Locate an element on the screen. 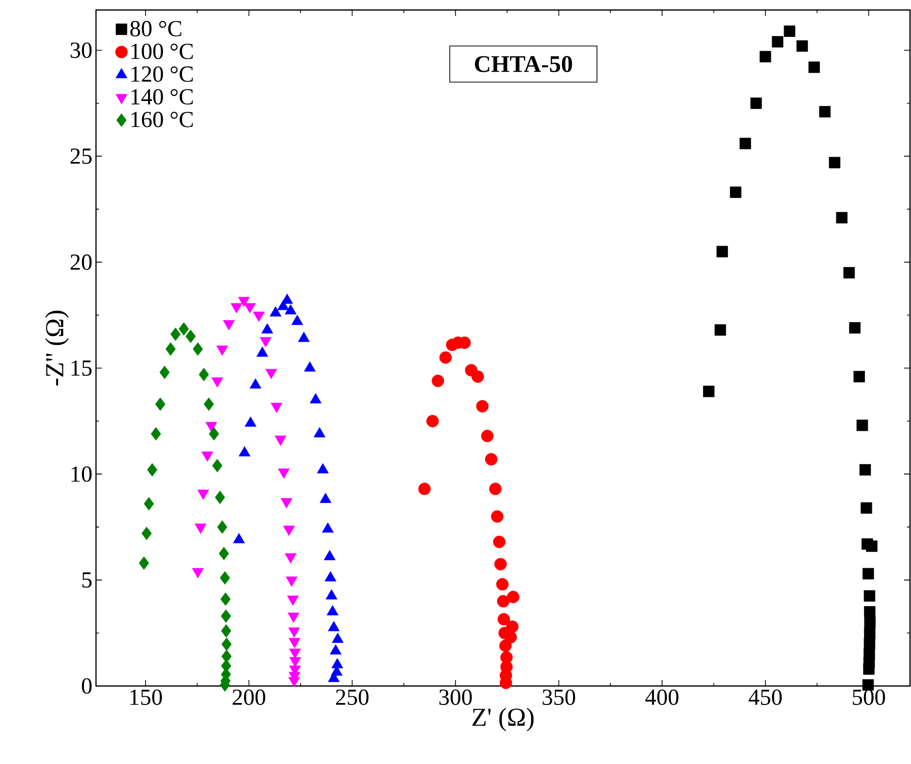 Image resolution: width=911 pixels, height=764 pixels. x-tick-label: 200 is located at coordinates (249, 697).